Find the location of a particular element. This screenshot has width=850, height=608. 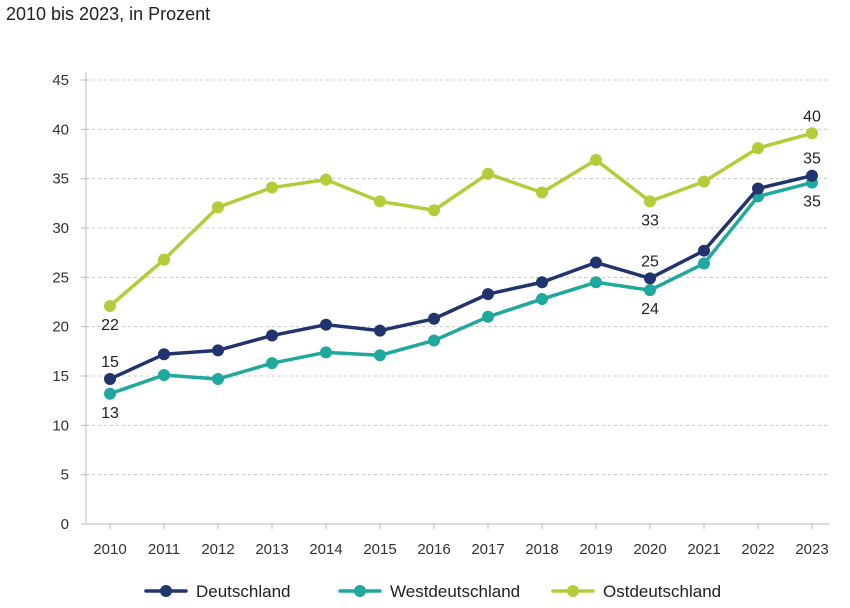

legend: Deutschland Westdeutschland Ostdeutschland is located at coordinates (432, 591).